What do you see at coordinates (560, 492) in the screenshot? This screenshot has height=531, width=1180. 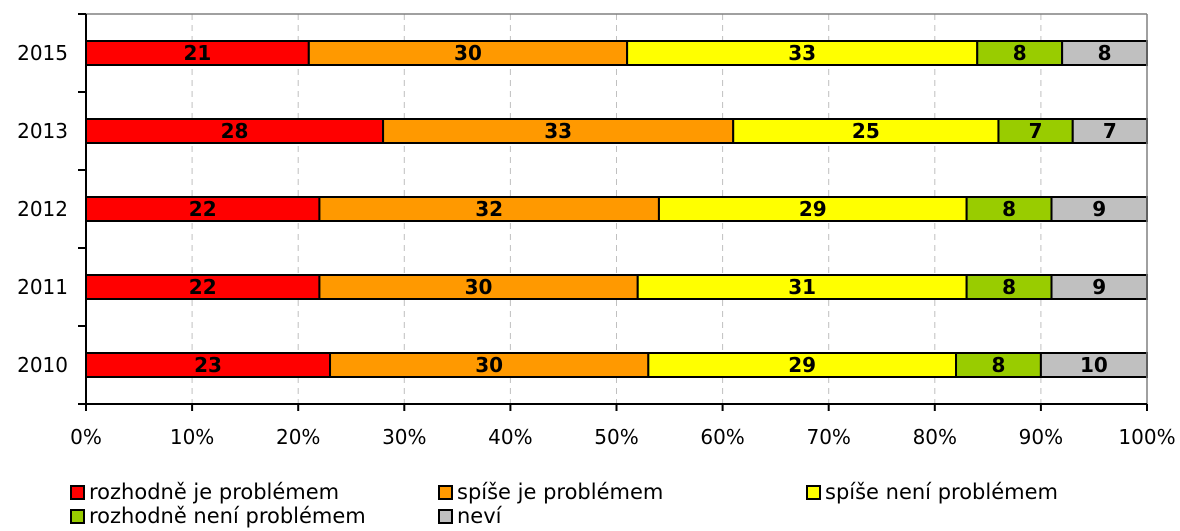 I see `legend-label: spíše je problémem` at bounding box center [560, 492].